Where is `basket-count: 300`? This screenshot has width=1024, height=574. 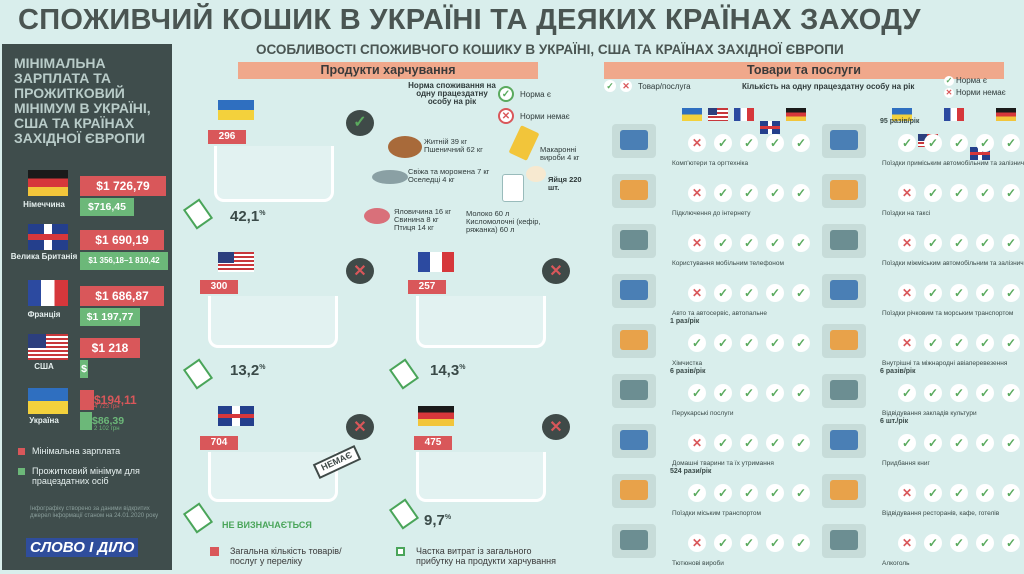 basket-count: 300 is located at coordinates (219, 287).